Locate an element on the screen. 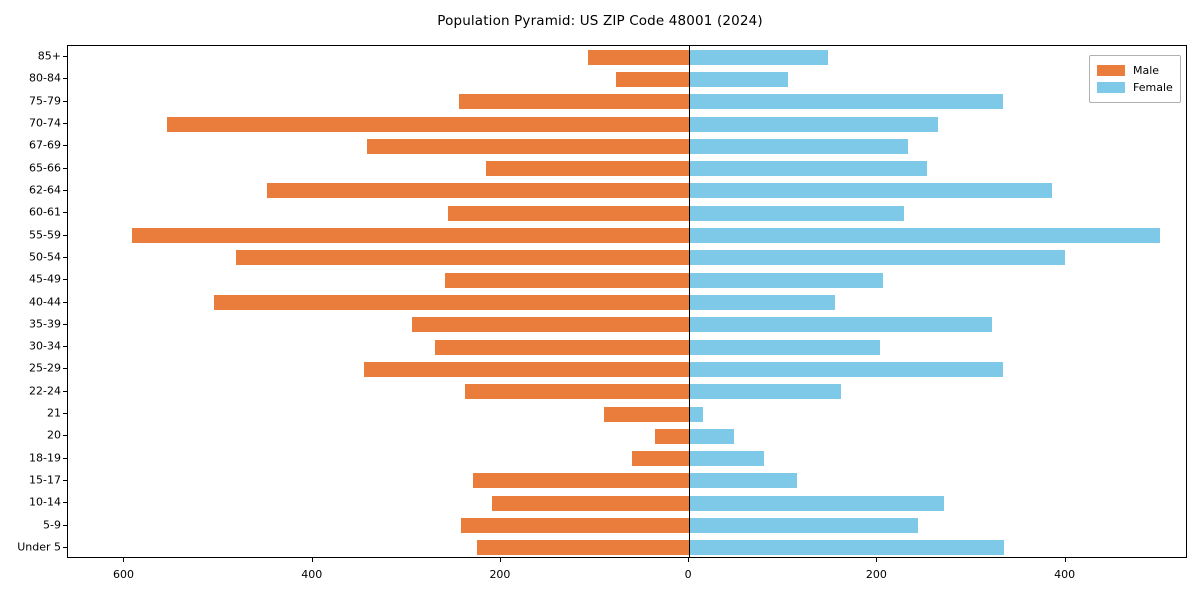 Image resolution: width=1200 pixels, height=600 pixels. legend-label-female: Female is located at coordinates (1153, 87).